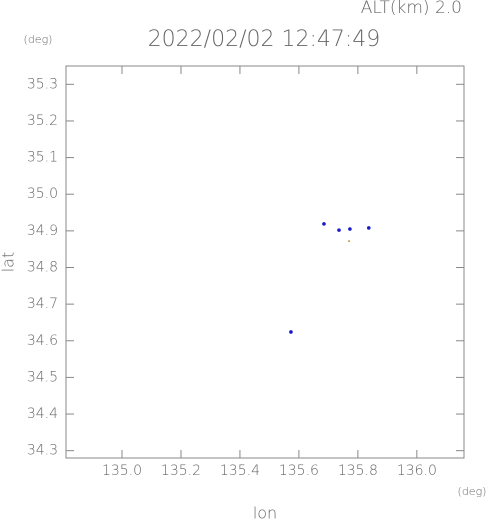  What do you see at coordinates (42, 84) in the screenshot?
I see `y-tick-label: 35.3` at bounding box center [42, 84].